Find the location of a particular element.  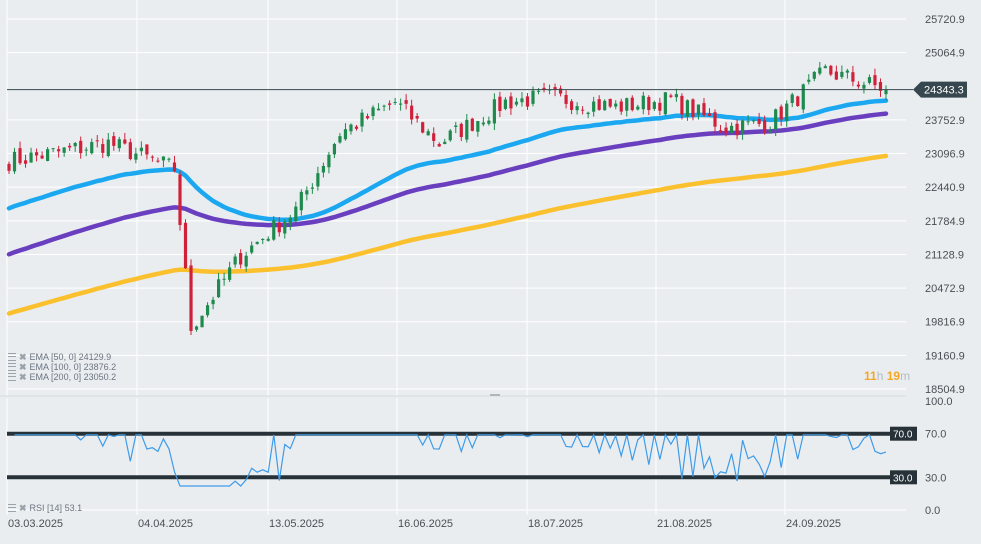

svg-text: 25720.9 is located at coordinates (945, 20).